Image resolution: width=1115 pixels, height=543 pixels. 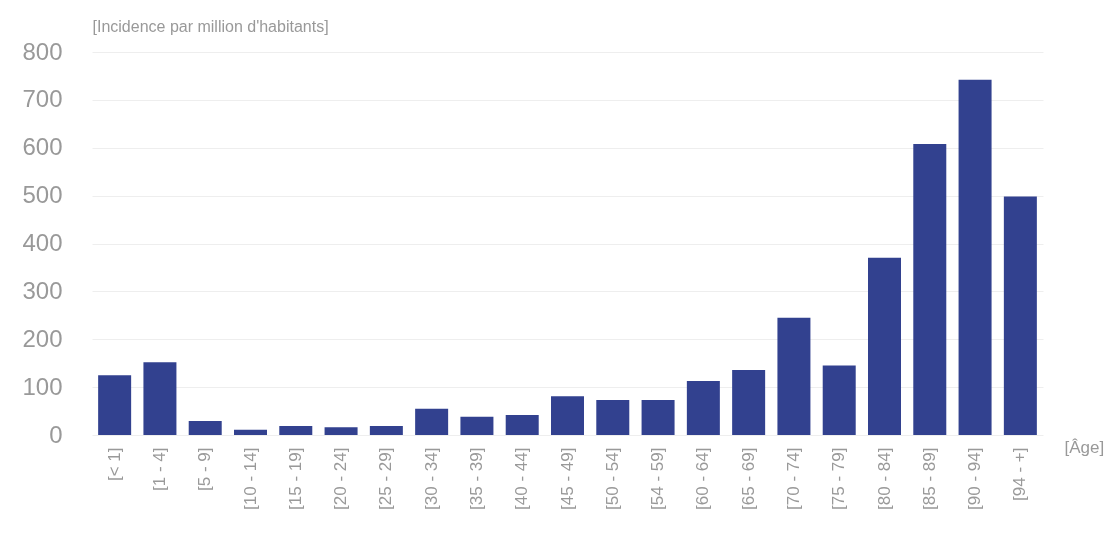 What do you see at coordinates (295, 478) in the screenshot?
I see `x-tick-label: [15 - 19]` at bounding box center [295, 478].